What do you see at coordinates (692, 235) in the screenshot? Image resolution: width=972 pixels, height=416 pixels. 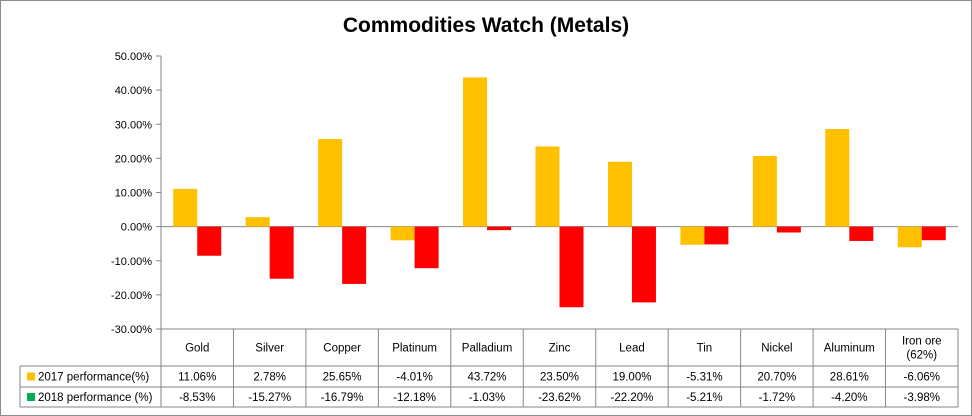 I see `bar-2017-tin` at bounding box center [692, 235].